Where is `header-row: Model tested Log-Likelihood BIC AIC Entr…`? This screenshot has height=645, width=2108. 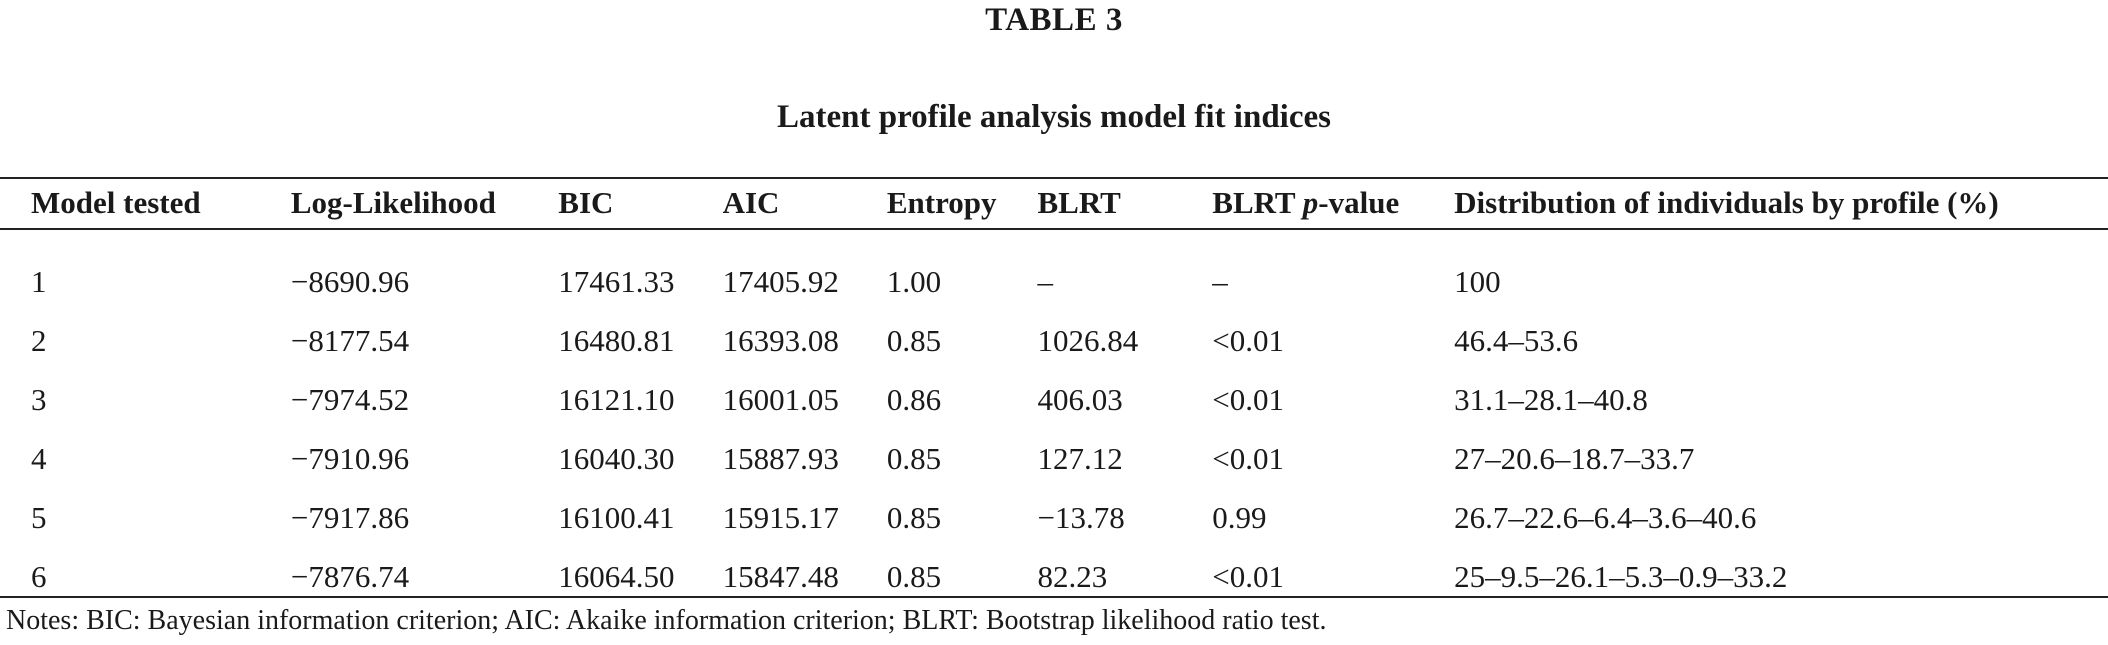
header-row: Model tested Log-Likelihood BIC AIC Entr… is located at coordinates (1054, 203).